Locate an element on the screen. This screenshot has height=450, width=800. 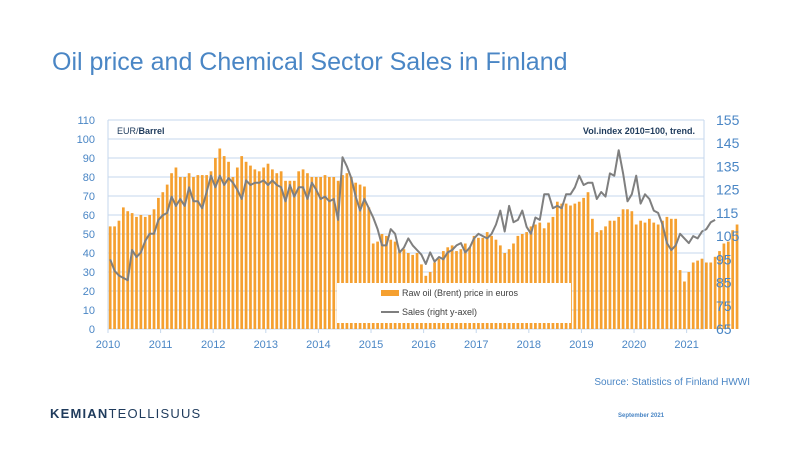
right-tick-label: 95 is located at coordinates (724, 259).